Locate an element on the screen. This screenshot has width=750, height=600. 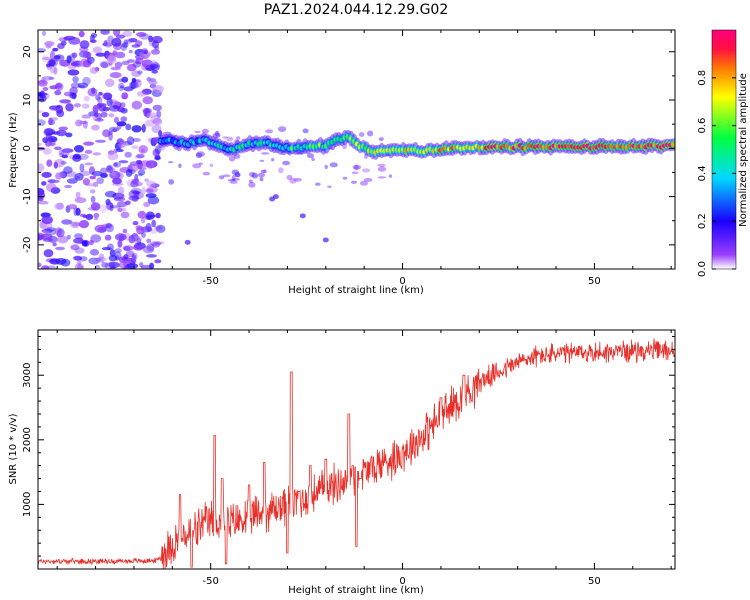
colorbar-tick-label: 0.4 is located at coordinates (702, 173).